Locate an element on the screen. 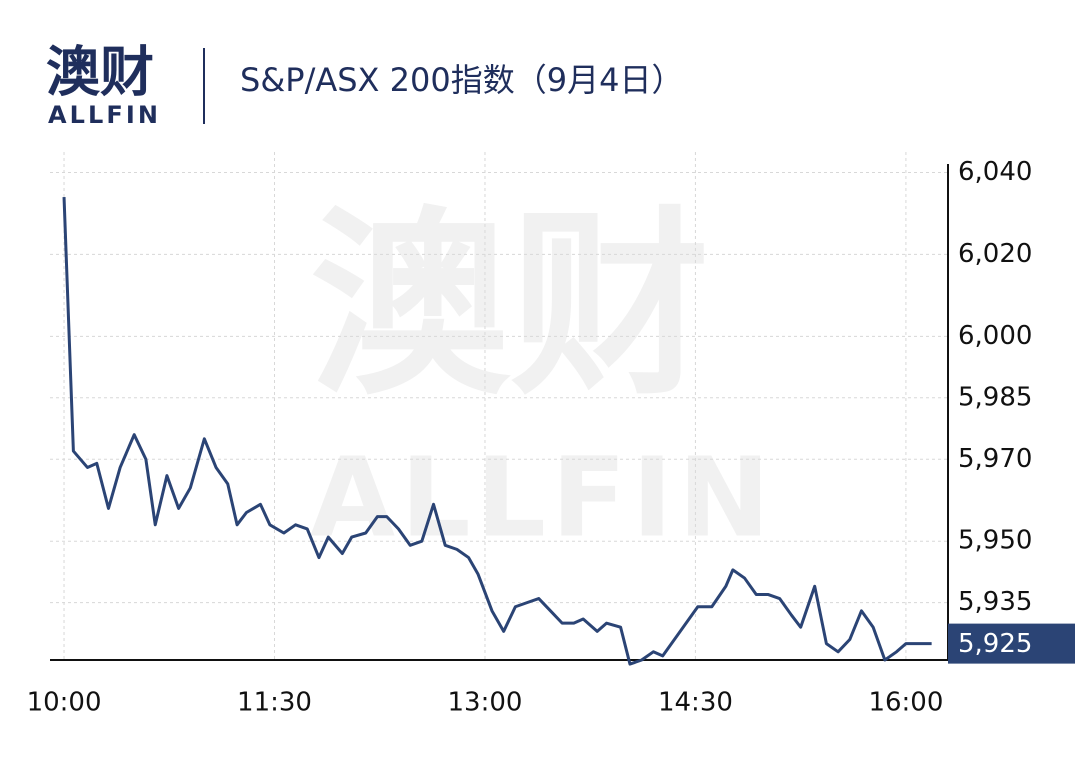  y-tick-label: 5,950 is located at coordinates (995, 541).